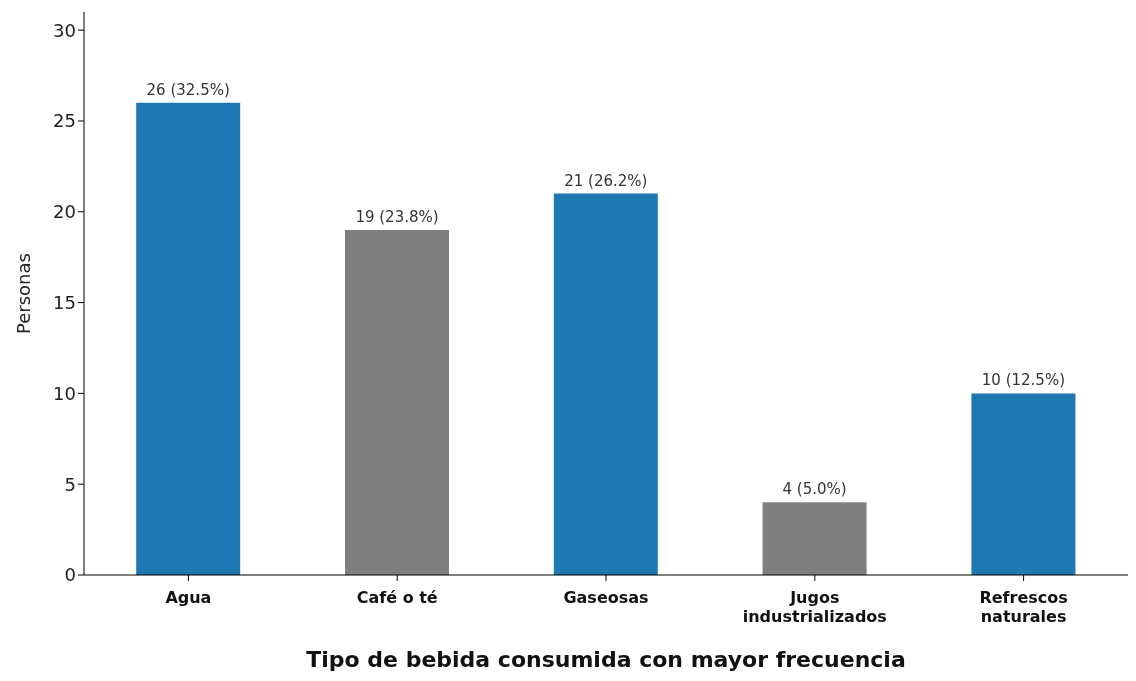  What do you see at coordinates (64, 393) in the screenshot?
I see `y-tick-label: 10` at bounding box center [64, 393].